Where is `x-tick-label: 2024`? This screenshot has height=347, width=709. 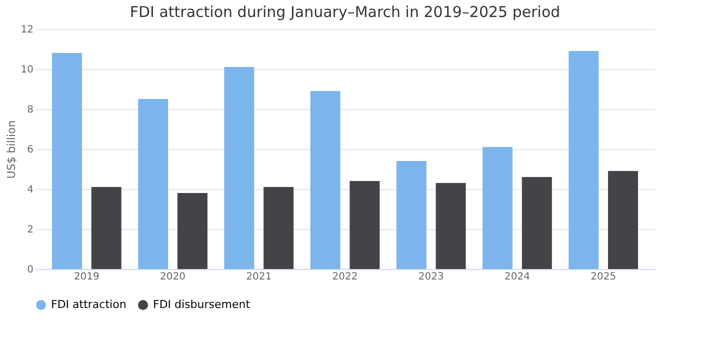
x-tick-label: 2024 is located at coordinates (517, 277).